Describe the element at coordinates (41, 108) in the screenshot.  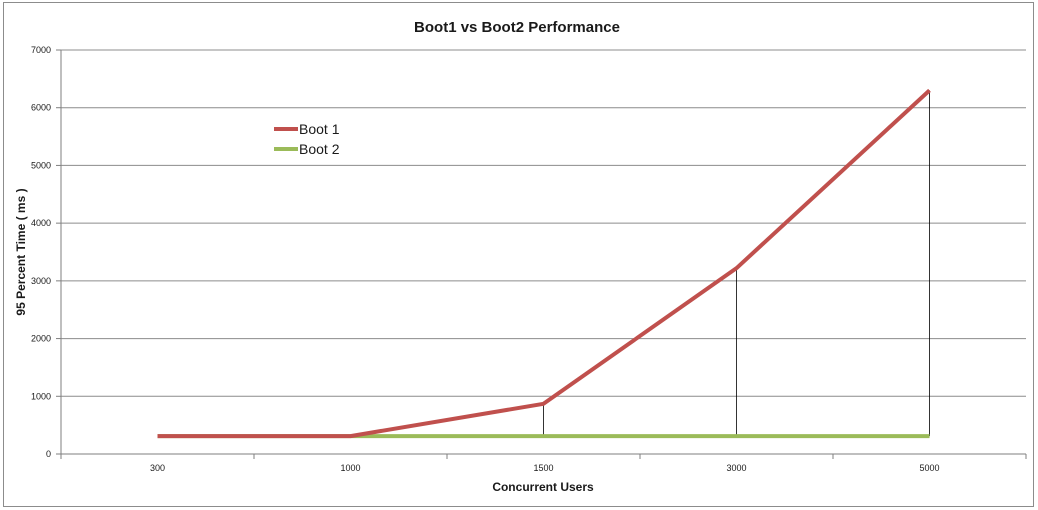
I see `y-tick-label: 6000` at that location.